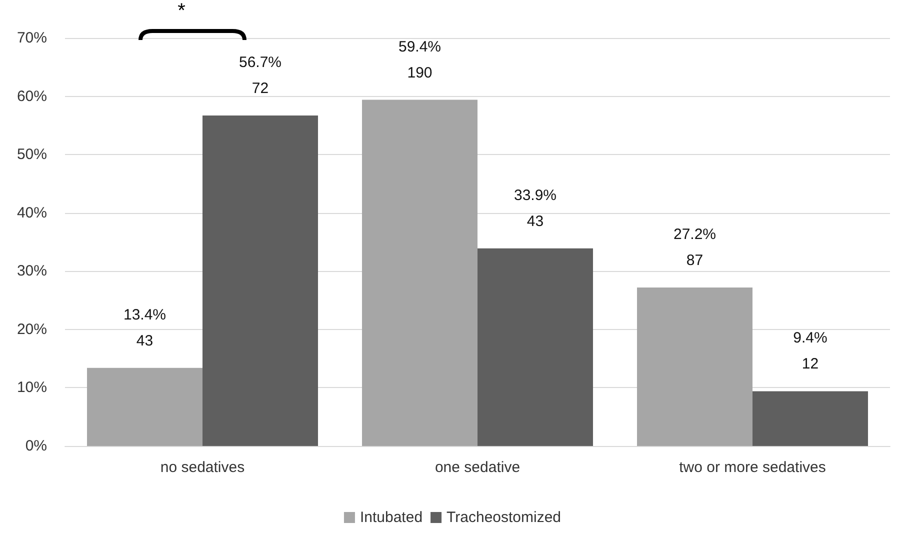 This screenshot has width=905, height=538. What do you see at coordinates (144, 328) in the screenshot?
I see `data-label: 13.4% 43` at bounding box center [144, 328].